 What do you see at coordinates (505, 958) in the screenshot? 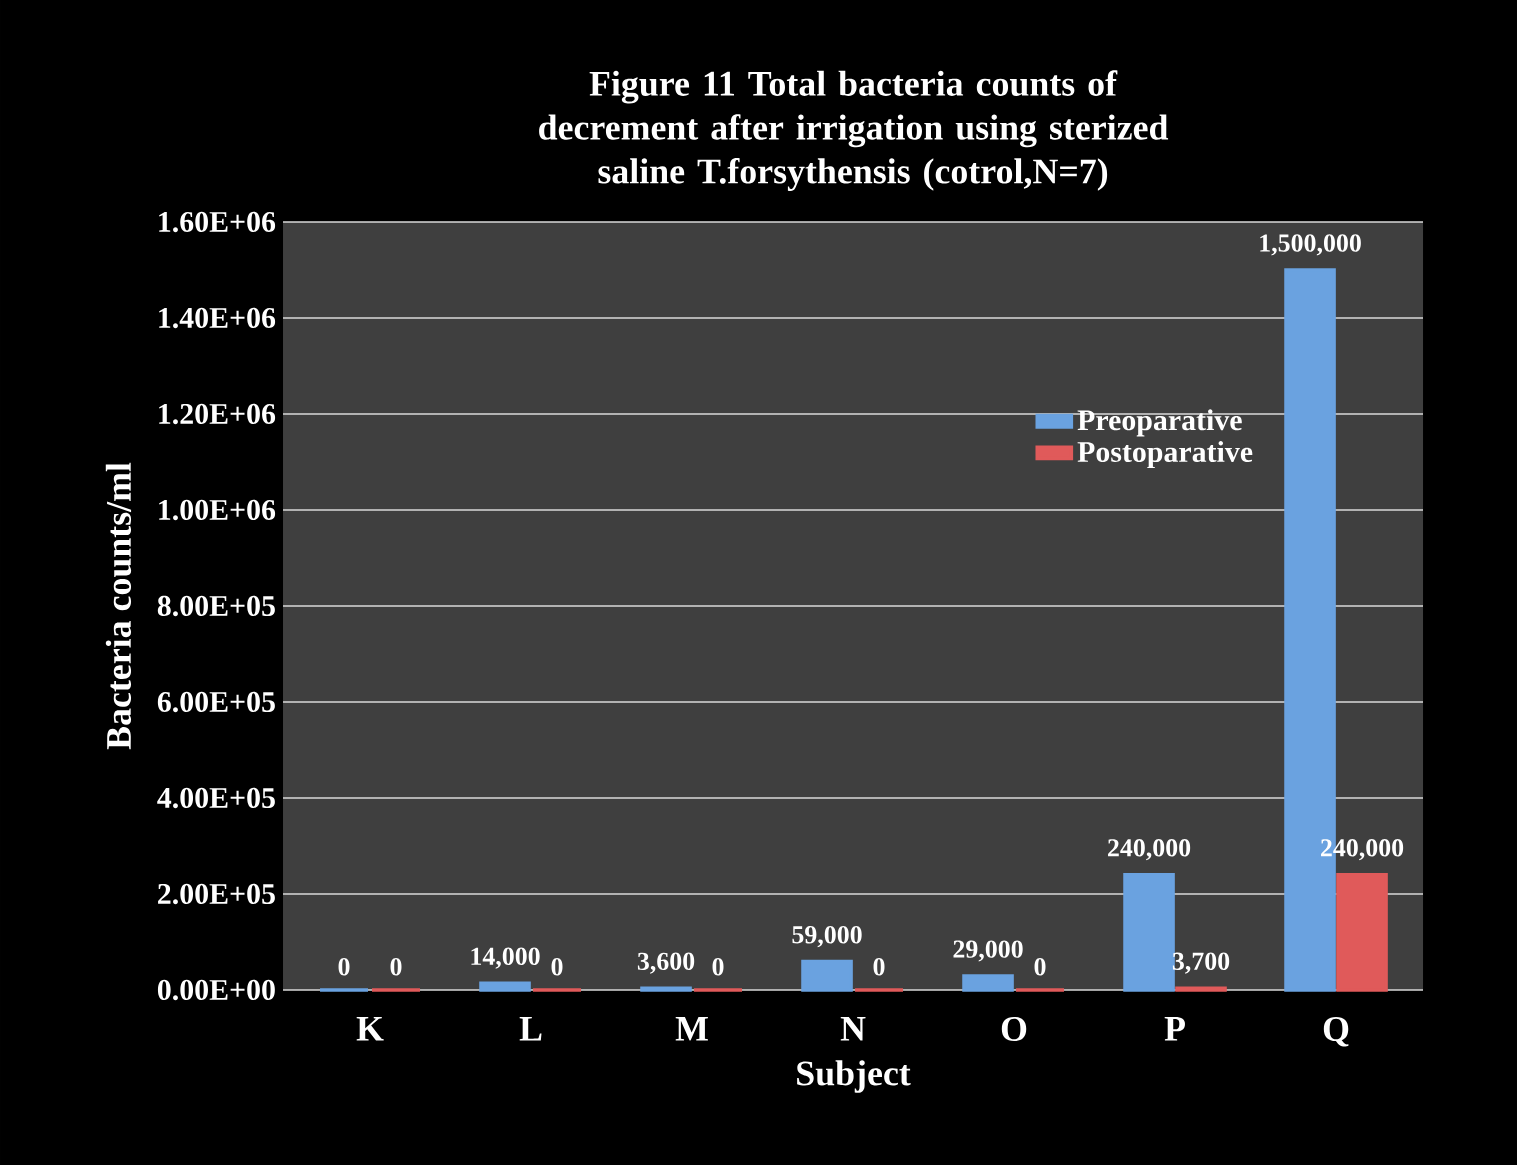
I see `data-label: 14,000` at bounding box center [505, 958].